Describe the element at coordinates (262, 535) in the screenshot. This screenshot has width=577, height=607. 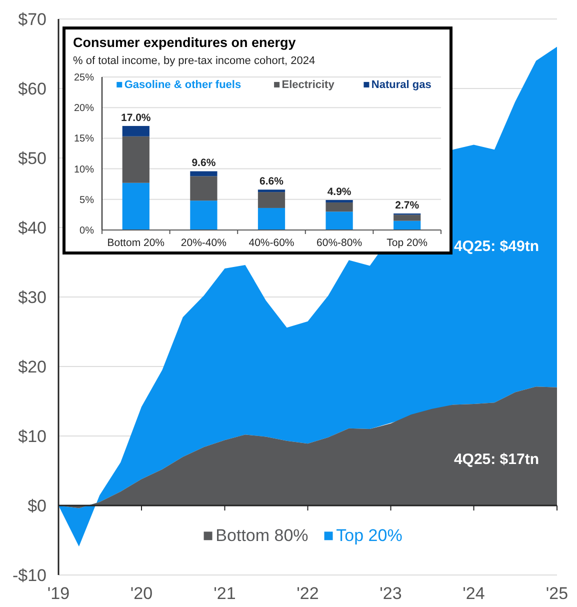
I see `legend-label: Bottom 80%` at that location.